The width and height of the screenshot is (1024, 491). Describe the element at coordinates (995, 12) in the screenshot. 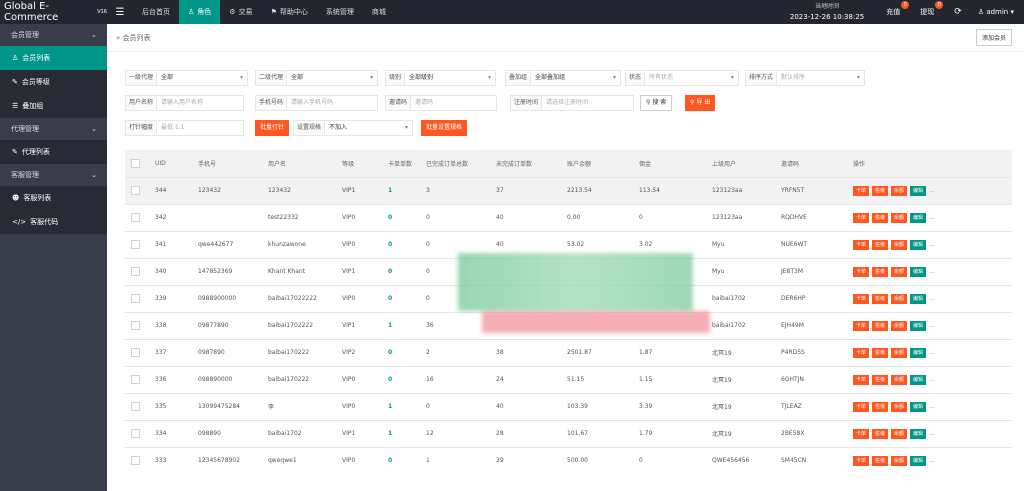

I see `user-menu: ♙ admin ▾` at that location.